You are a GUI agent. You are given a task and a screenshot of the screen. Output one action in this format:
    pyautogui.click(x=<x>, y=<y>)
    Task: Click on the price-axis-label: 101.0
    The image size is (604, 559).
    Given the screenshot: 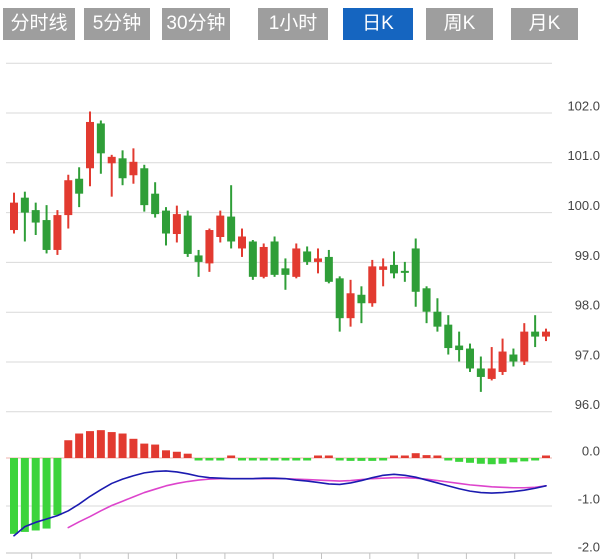 What is the action you would take?
    pyautogui.click(x=583, y=155)
    